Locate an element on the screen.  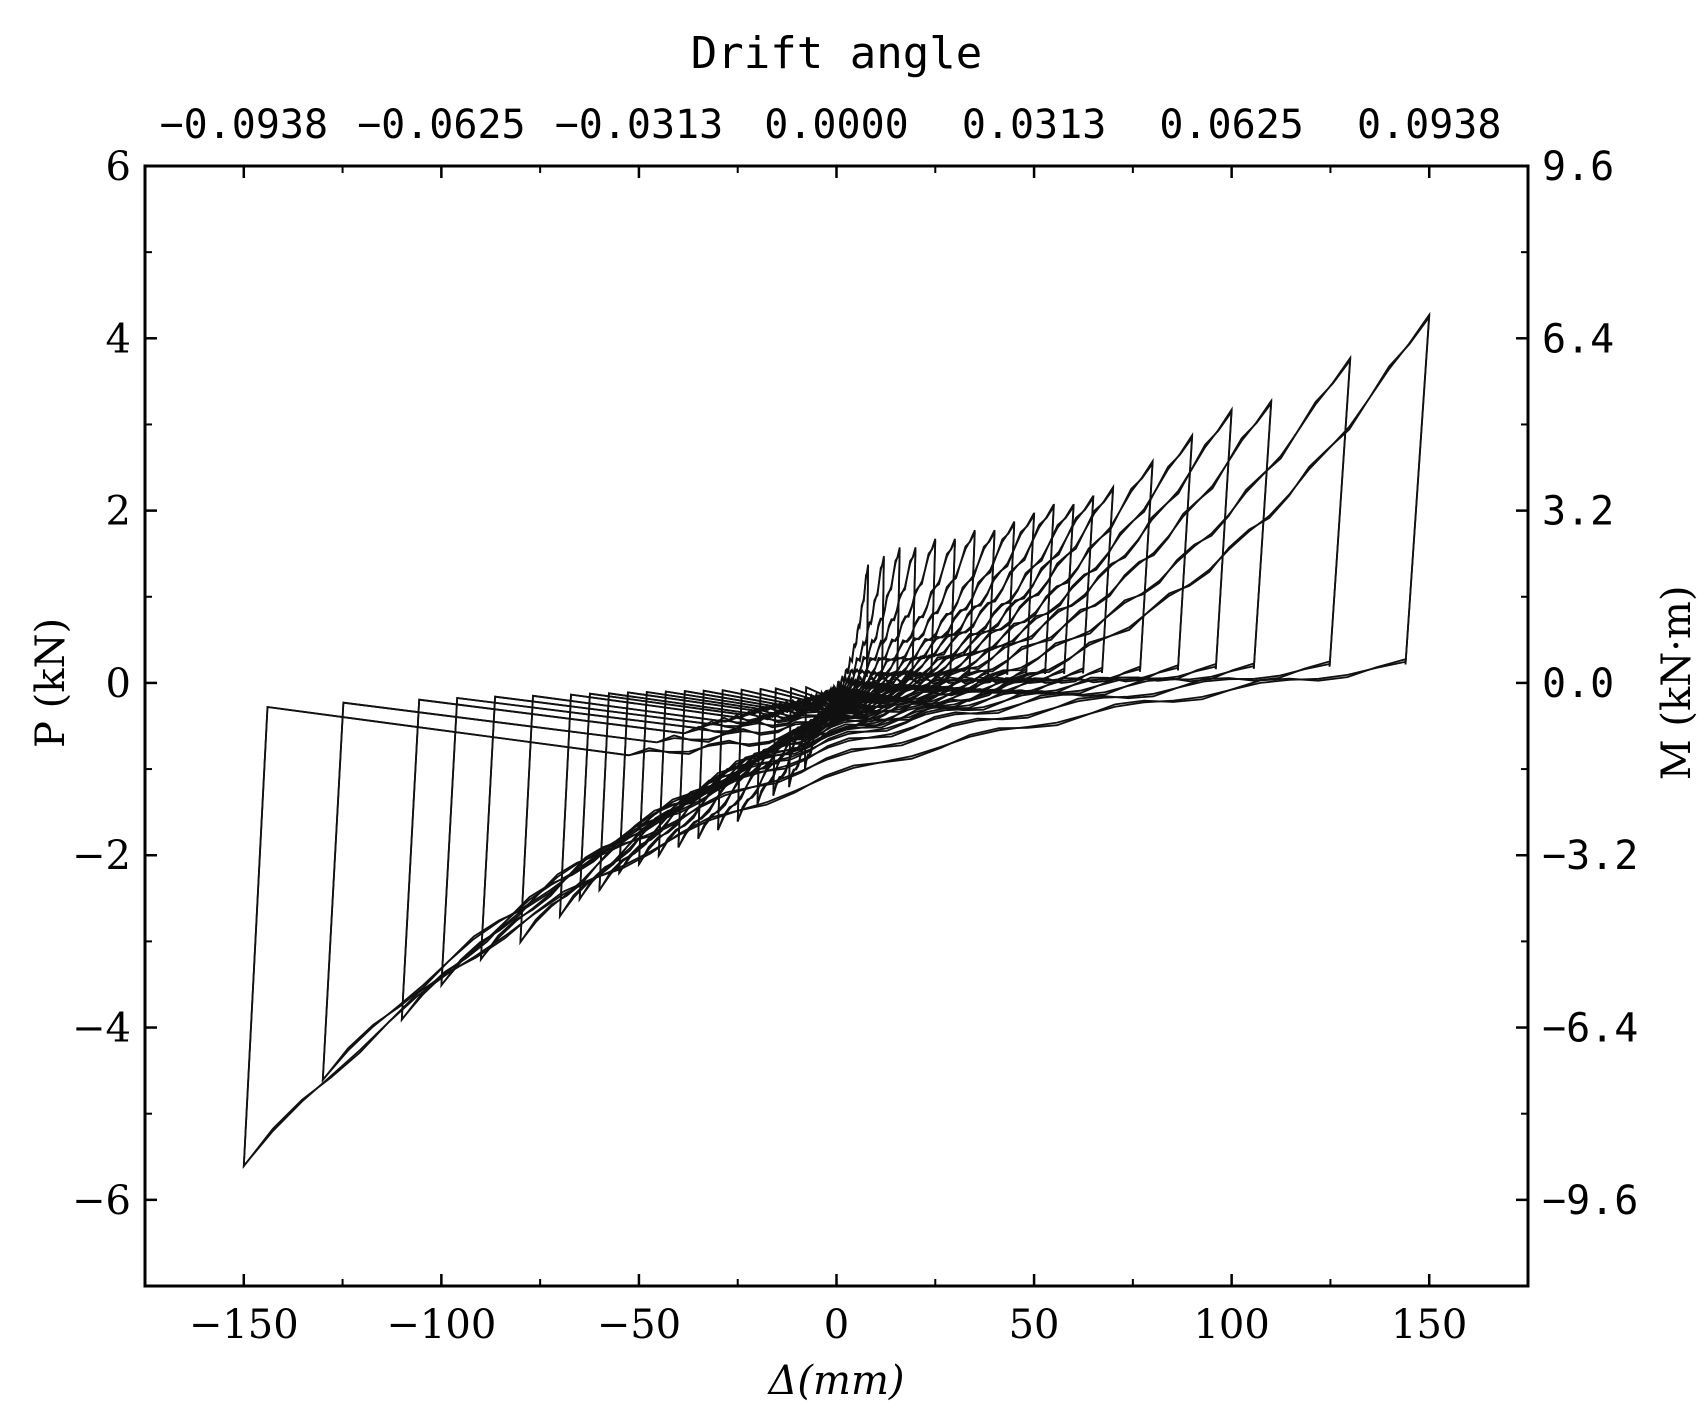
top-tick-label: −0.0625 is located at coordinates (441, 125).